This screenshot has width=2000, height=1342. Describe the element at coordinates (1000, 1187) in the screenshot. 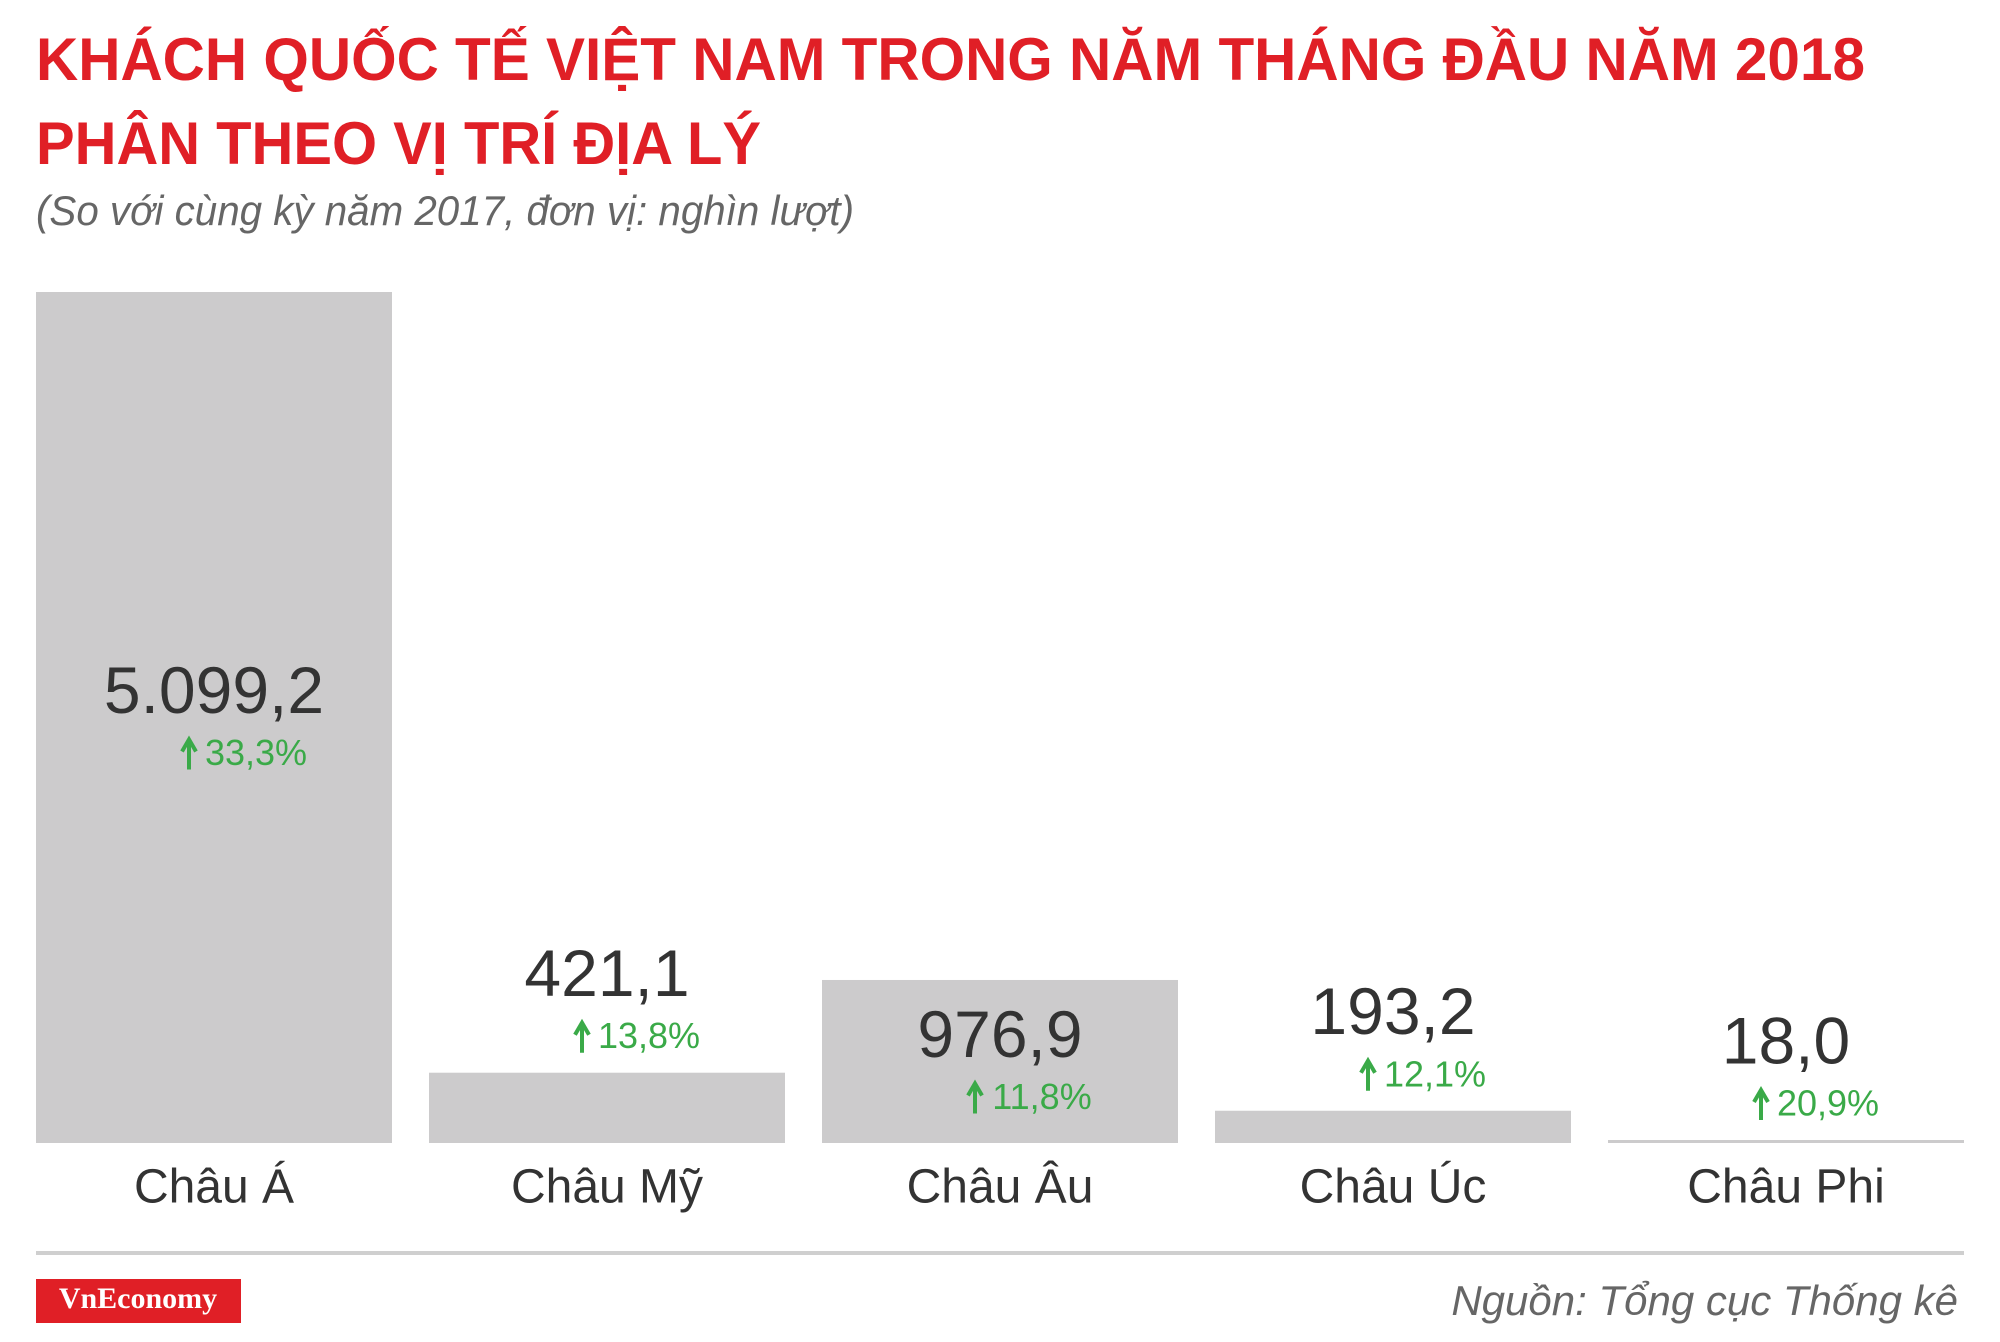

I see `x-tick-label: Châu Âu` at that location.